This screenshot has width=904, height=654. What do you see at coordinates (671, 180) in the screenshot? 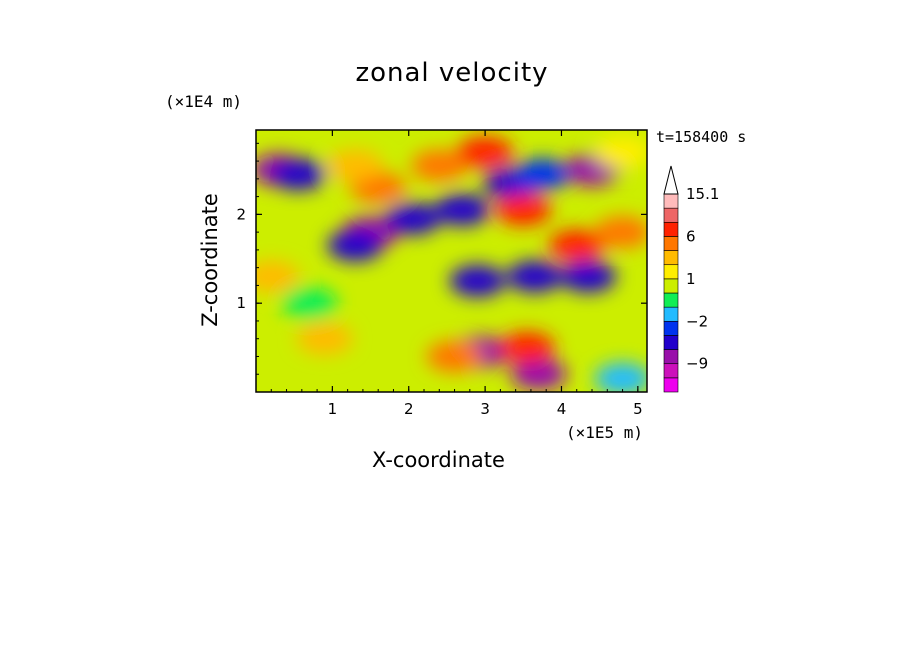
I see `colorbar-extend-arrow` at bounding box center [671, 180].